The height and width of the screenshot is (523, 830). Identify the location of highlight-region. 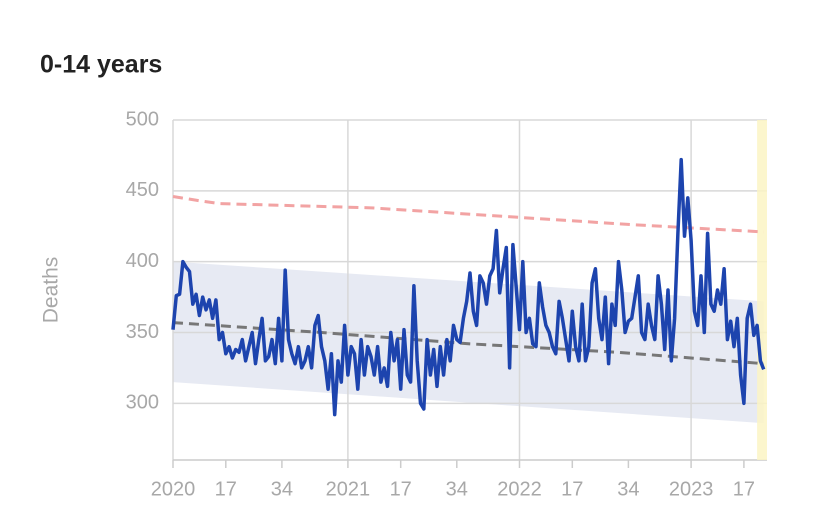
(762, 290).